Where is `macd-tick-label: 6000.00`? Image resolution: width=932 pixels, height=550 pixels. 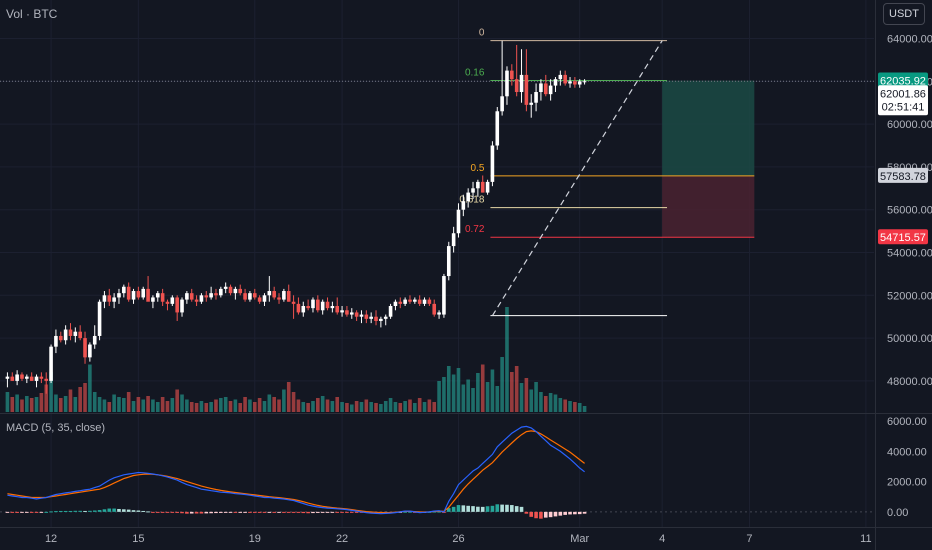
macd-tick-label: 6000.00 is located at coordinates (907, 422).